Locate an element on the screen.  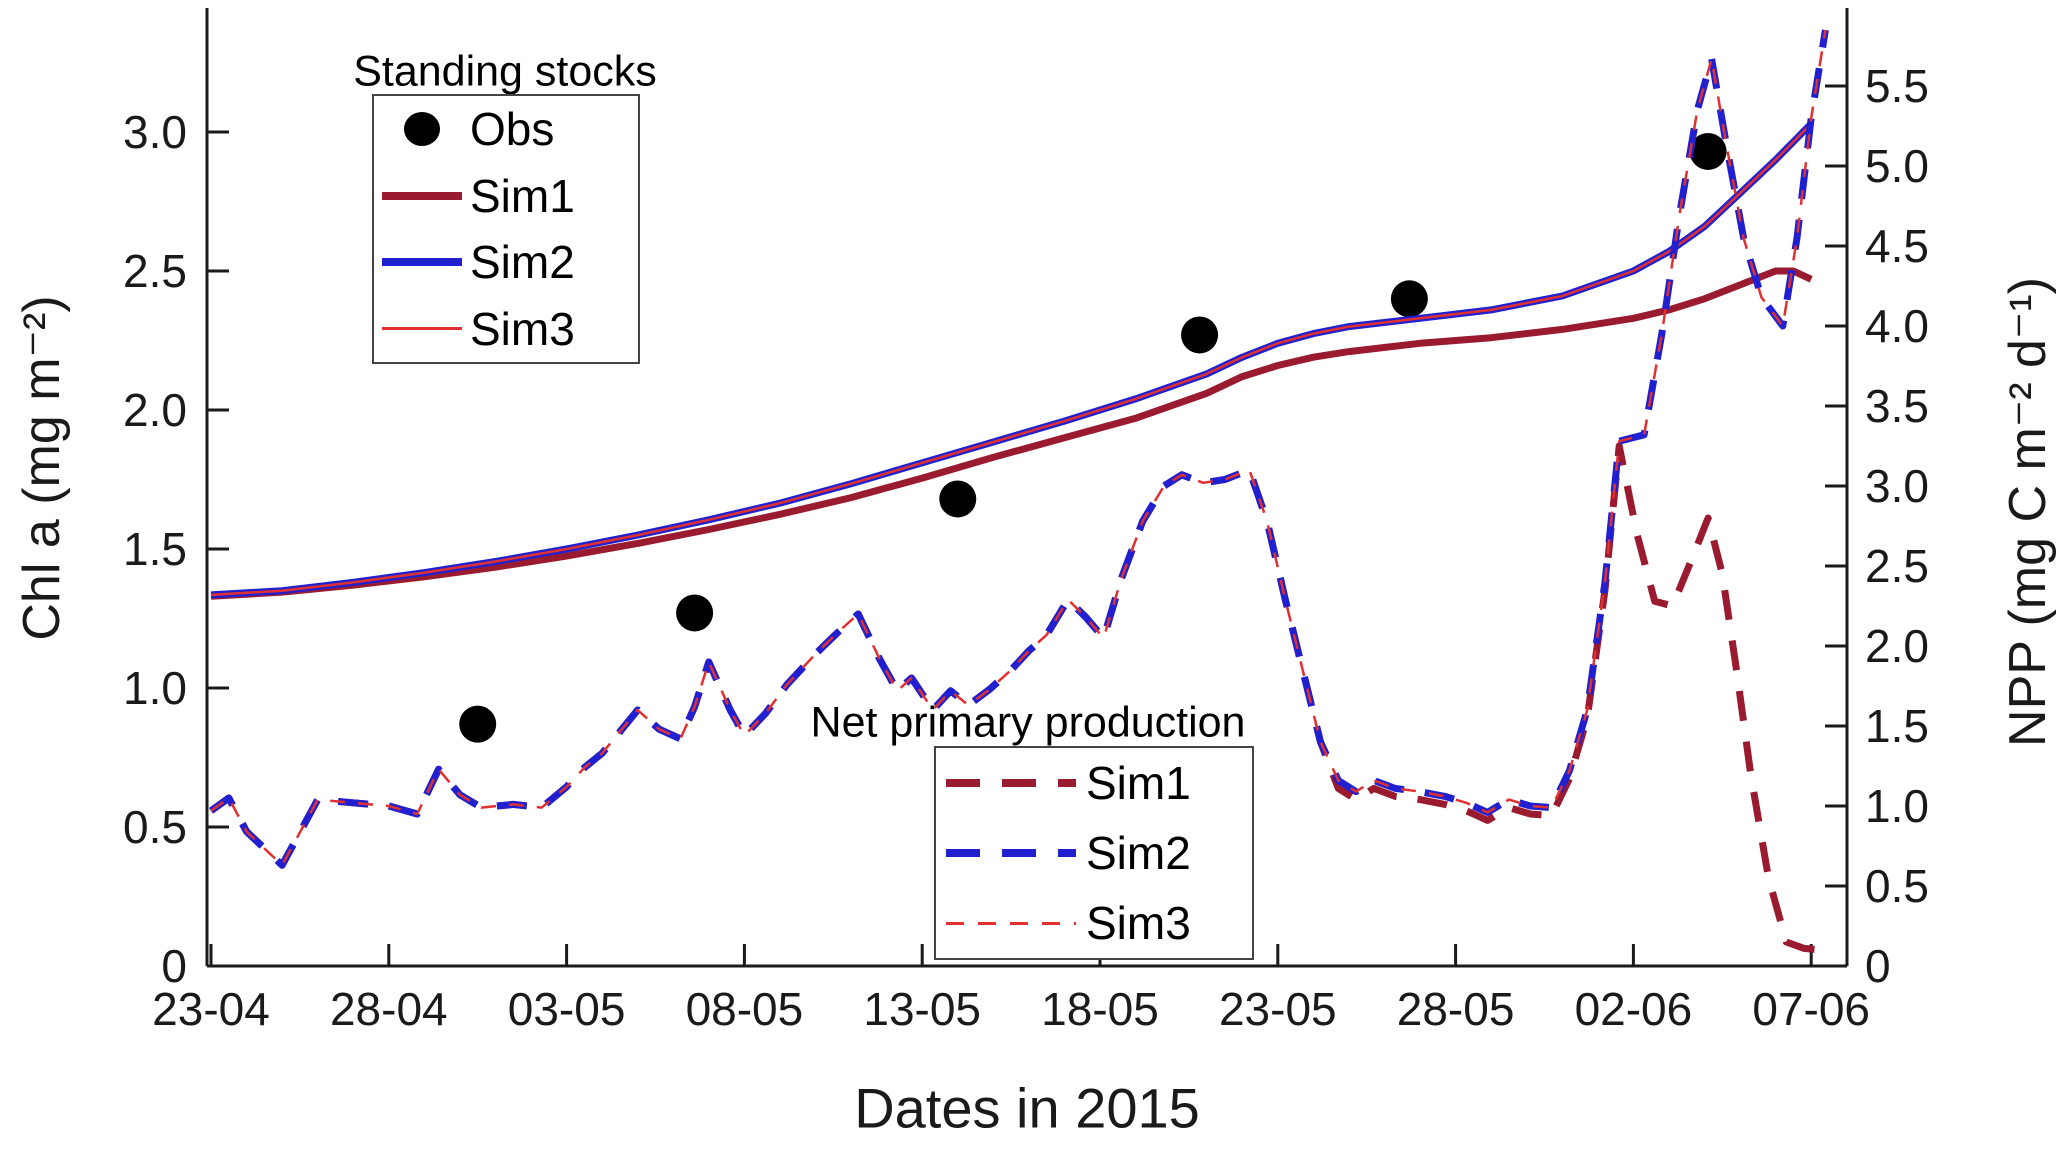
sim1-solid-line-icon is located at coordinates (422, 195).